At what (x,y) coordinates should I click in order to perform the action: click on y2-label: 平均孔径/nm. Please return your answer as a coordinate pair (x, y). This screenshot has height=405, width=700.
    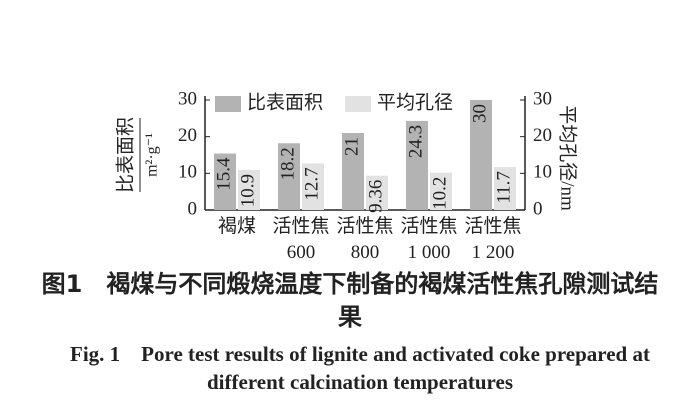
    Looking at the image, I should click on (568, 158).